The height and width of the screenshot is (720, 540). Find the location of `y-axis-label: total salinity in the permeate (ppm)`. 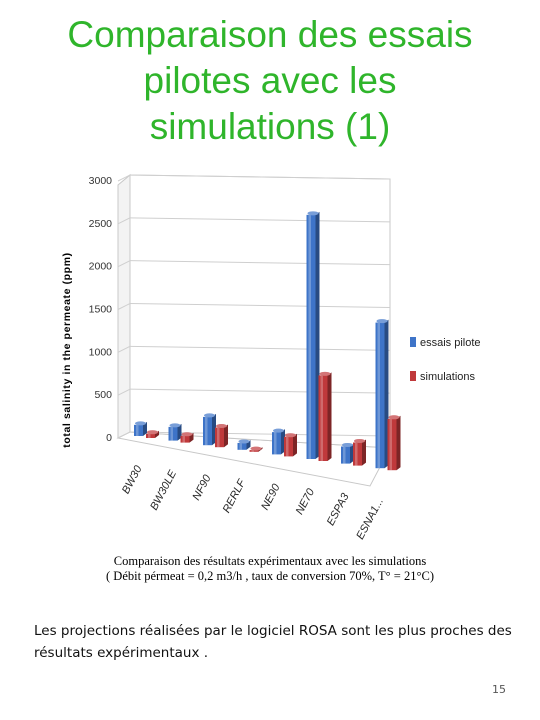

y-axis-label: total salinity in the permeate (ppm) is located at coordinates (67, 349).